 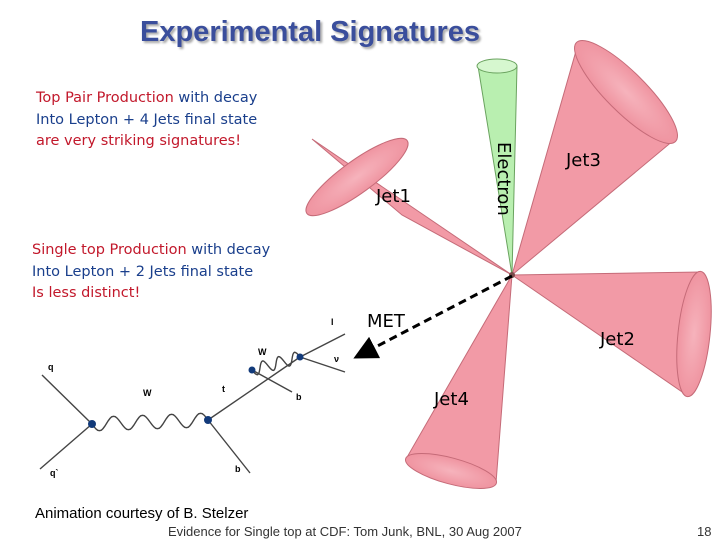 I want to click on vertex-w-decay, so click(x=252, y=370).